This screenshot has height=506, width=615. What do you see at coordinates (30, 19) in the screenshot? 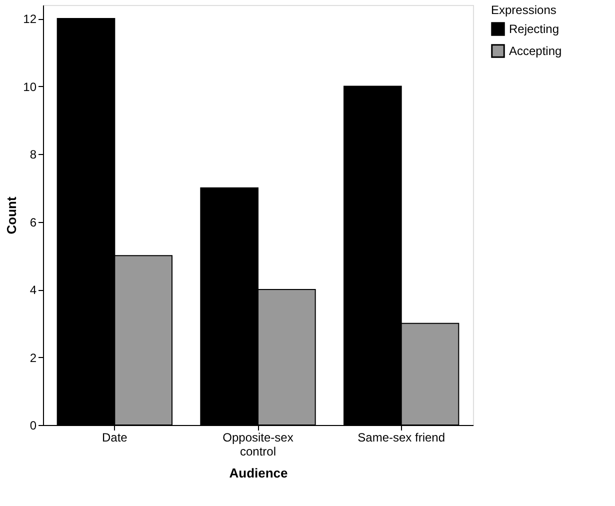
I see `y-tick-label: 12` at bounding box center [30, 19].